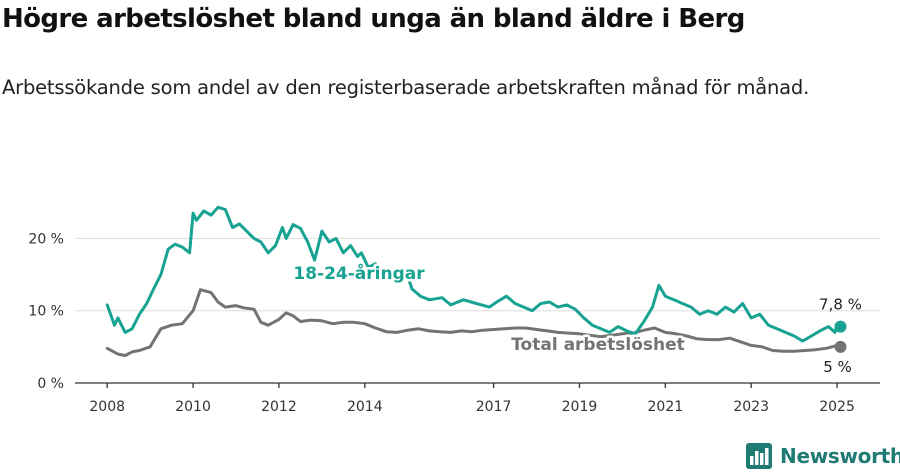  Describe the element at coordinates (624, 308) in the screenshot. I see `series-line-youth-late` at that location.